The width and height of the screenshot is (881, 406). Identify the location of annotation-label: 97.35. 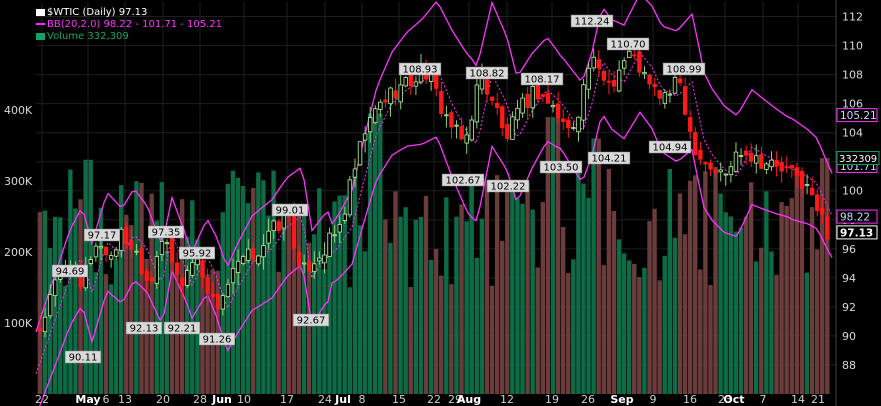
(166, 233).